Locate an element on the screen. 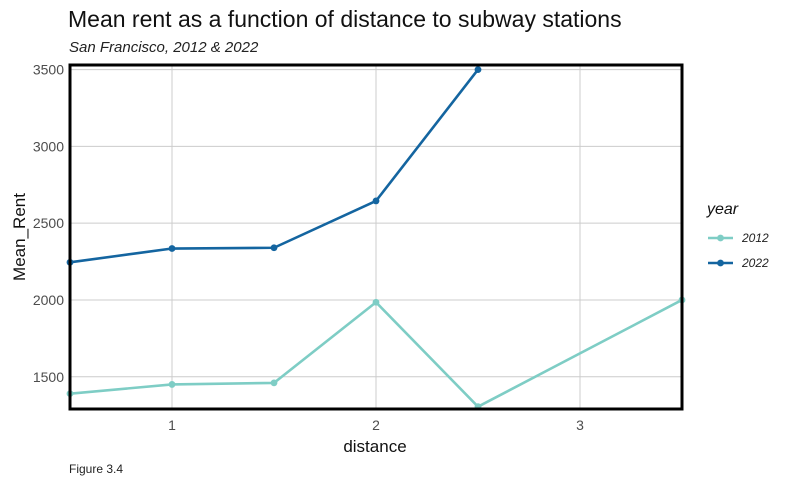 The image size is (787, 486). x-tick-label: 1 is located at coordinates (172, 425).